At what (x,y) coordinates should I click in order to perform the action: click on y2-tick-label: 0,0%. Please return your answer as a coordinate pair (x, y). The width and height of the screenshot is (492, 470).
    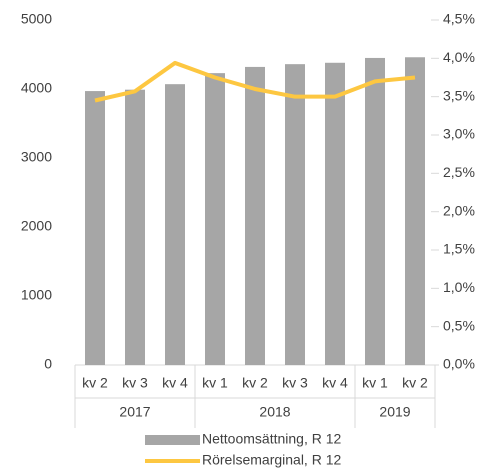
    Looking at the image, I should click on (459, 364).